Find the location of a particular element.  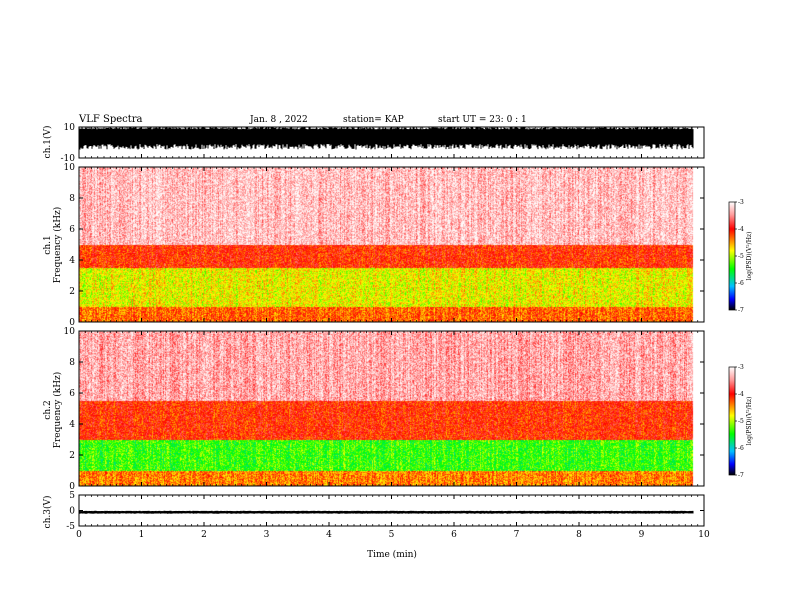

ch2-spec-ylabel-line1: ch.2 is located at coordinates (48, 409).